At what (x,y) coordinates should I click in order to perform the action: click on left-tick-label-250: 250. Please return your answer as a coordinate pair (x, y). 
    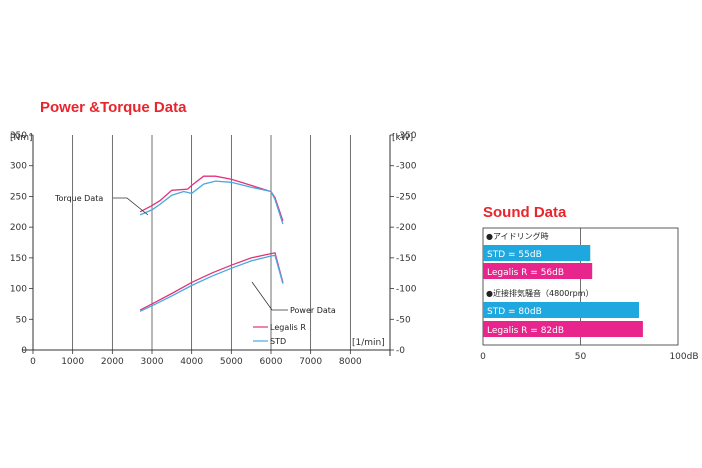
    Looking at the image, I should click on (18, 197).